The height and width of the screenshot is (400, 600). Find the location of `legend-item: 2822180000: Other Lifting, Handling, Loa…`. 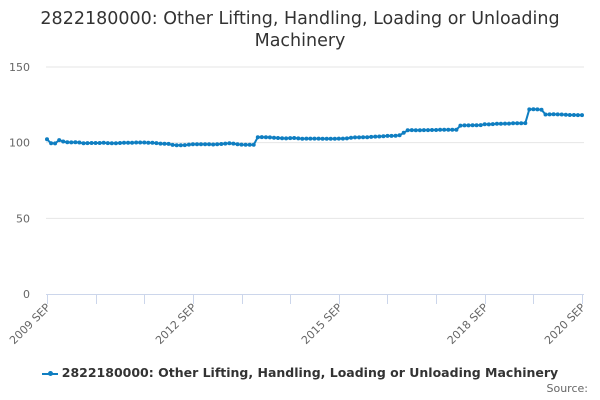

legend-item: 2822180000: Other Lifting, Handling, Loa… is located at coordinates (300, 372).